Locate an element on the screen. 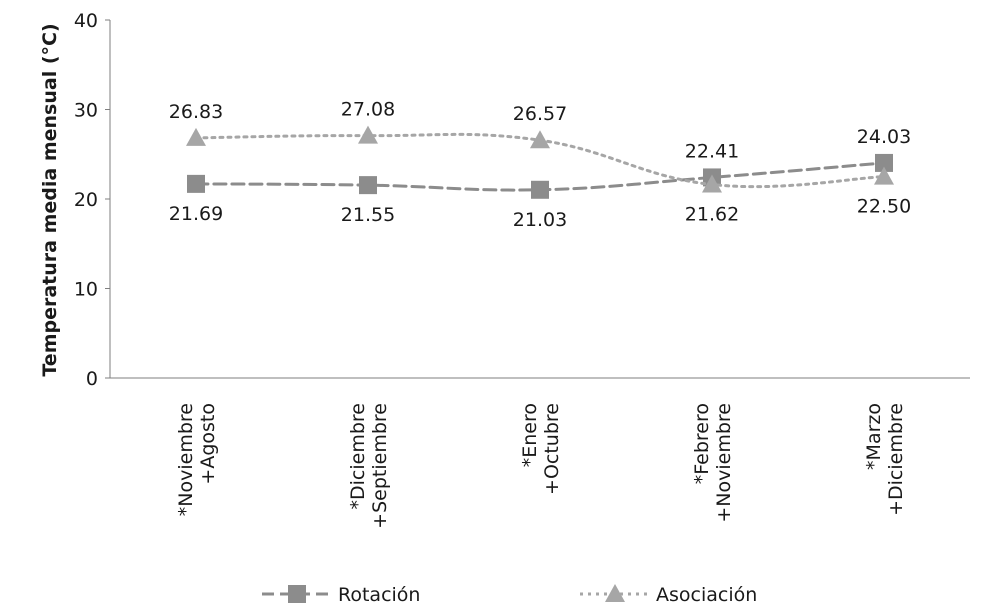 The image size is (999, 613). legend-item: Rotación is located at coordinates (341, 595).